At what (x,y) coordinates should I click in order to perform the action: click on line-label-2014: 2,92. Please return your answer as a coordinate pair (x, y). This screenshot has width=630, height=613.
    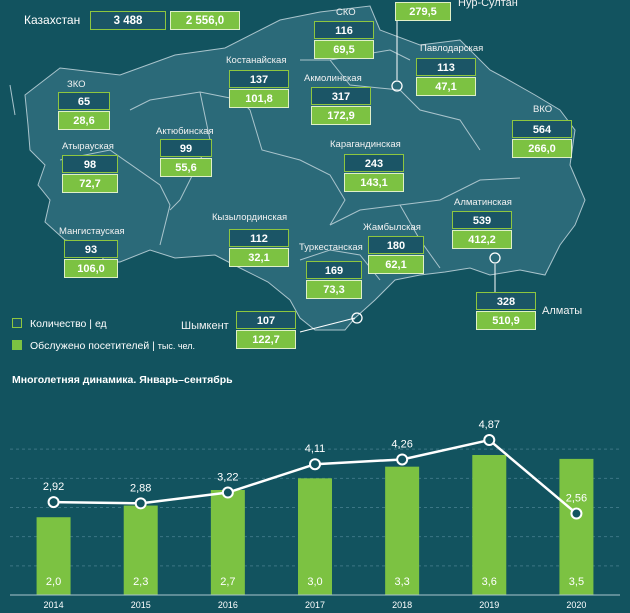
    Looking at the image, I should click on (53, 487).